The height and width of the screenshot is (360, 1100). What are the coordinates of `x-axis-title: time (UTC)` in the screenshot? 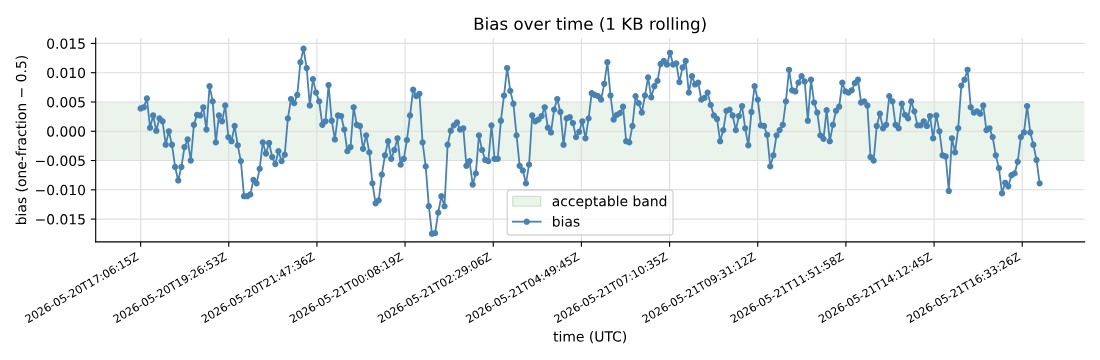 It's located at (590, 337).